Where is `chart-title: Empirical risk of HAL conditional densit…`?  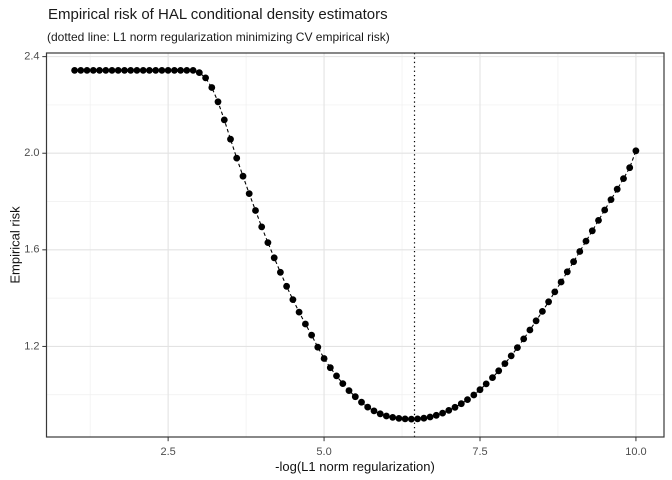
chart-title: Empirical risk of HAL conditional densit… is located at coordinates (218, 14).